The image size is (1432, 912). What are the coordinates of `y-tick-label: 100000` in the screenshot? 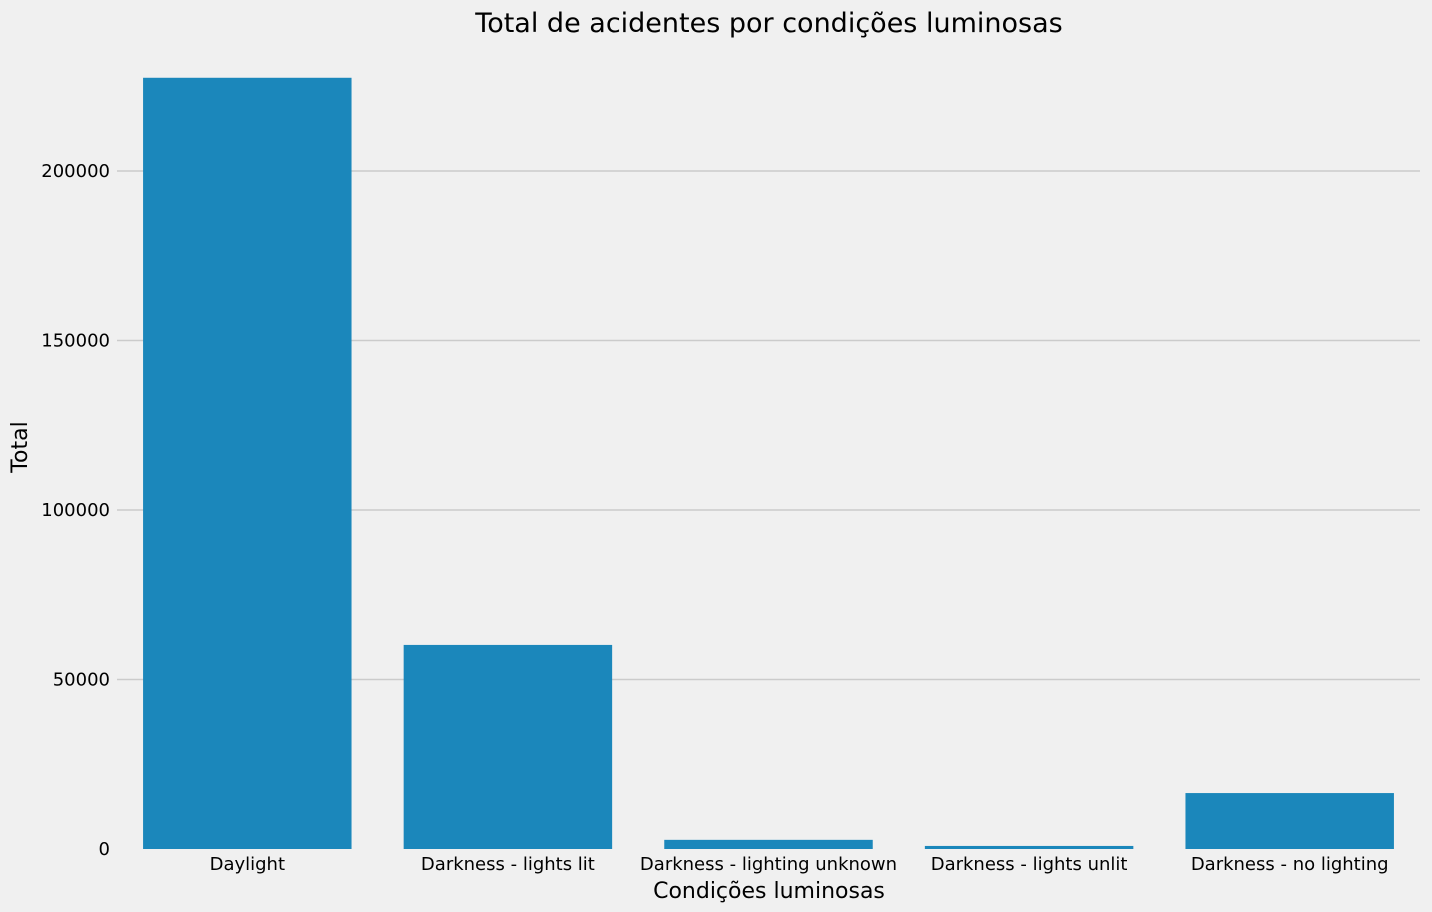 It's located at (75, 510).